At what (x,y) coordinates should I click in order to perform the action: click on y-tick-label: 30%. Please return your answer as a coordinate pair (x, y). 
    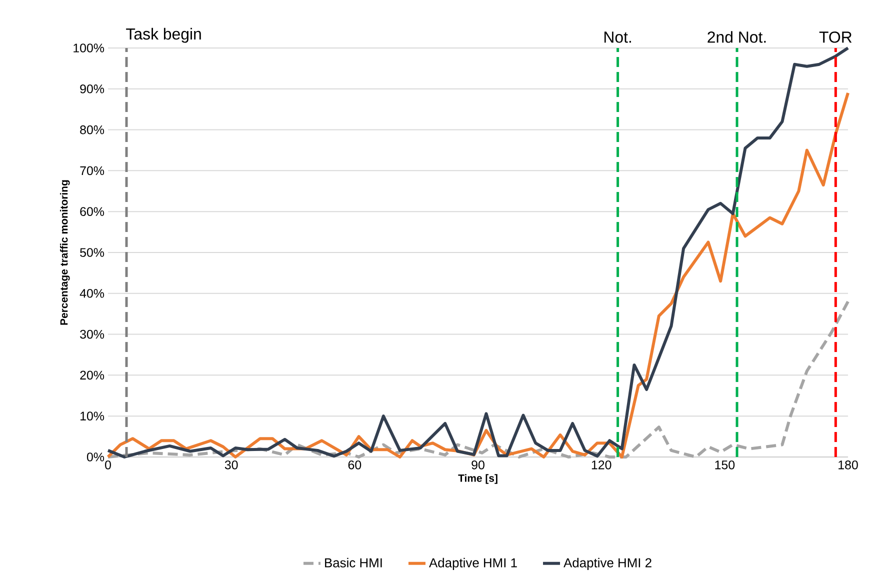
    Looking at the image, I should click on (92, 334).